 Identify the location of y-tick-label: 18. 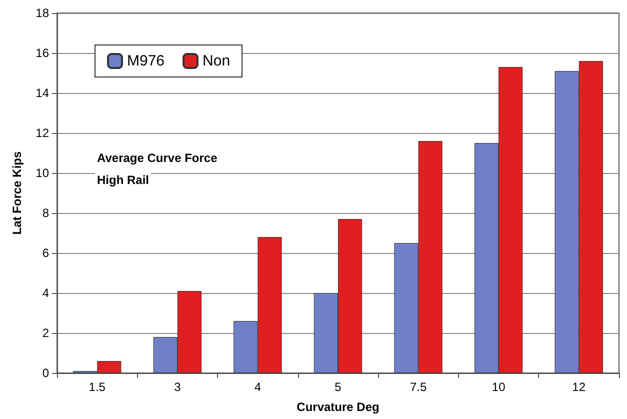
(43, 13).